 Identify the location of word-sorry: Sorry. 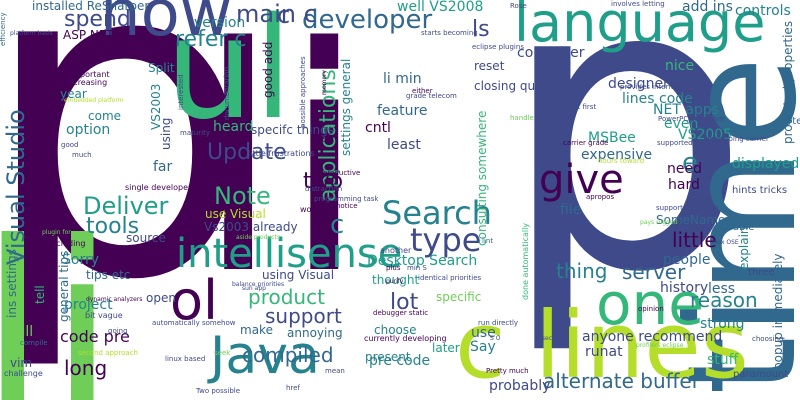
(81, 260).